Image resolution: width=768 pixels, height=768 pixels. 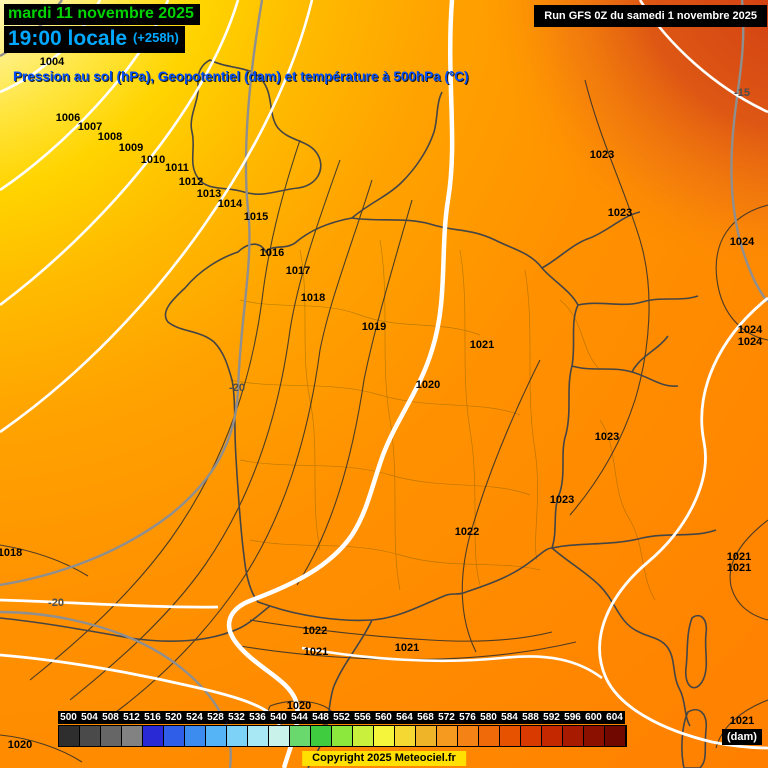 I want to click on legend-value: 512, so click(x=131, y=717).